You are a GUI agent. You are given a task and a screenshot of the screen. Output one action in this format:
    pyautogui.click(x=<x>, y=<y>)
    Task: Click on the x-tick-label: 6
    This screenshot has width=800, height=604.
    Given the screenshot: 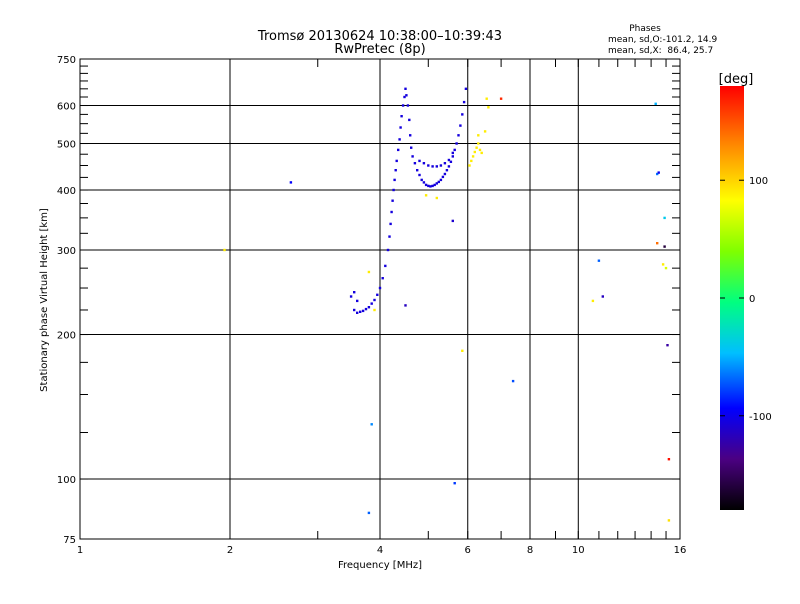 What is the action you would take?
    pyautogui.click(x=468, y=550)
    